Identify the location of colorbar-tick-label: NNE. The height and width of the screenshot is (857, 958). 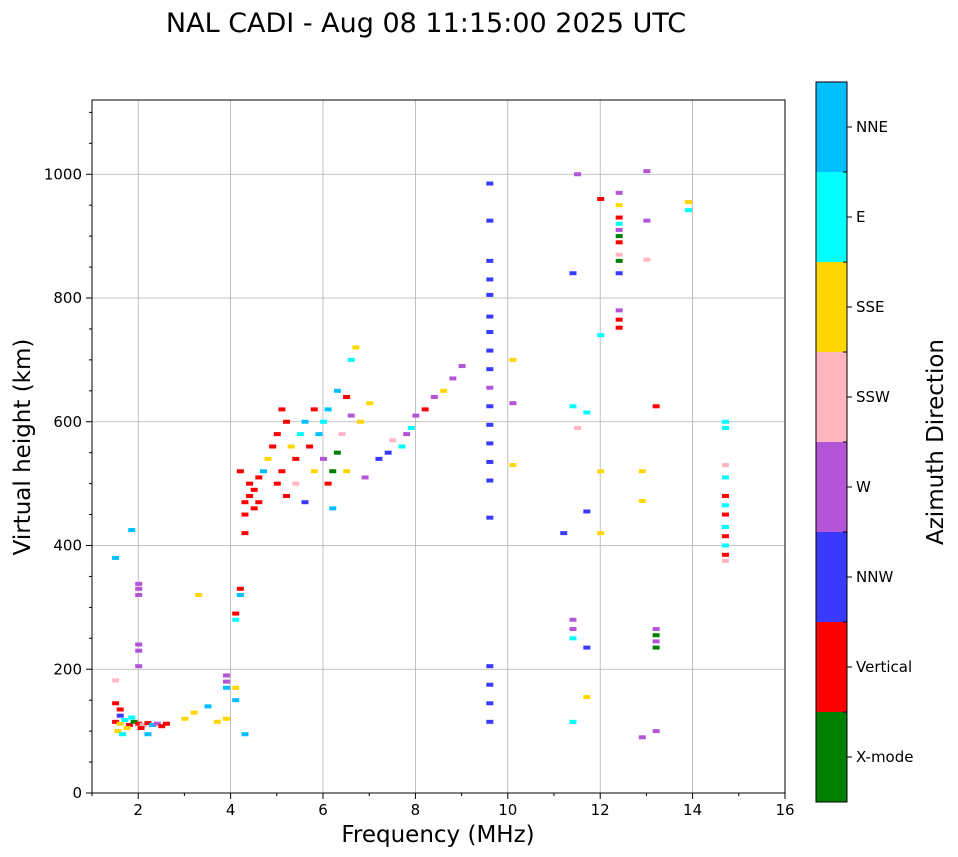
(872, 127).